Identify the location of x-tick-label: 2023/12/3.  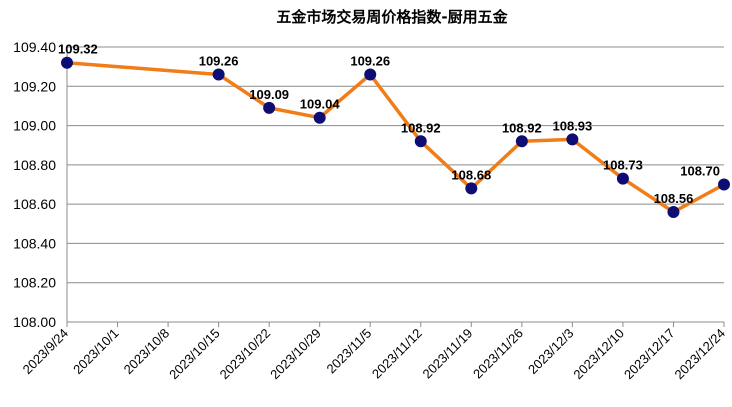
(551, 352).